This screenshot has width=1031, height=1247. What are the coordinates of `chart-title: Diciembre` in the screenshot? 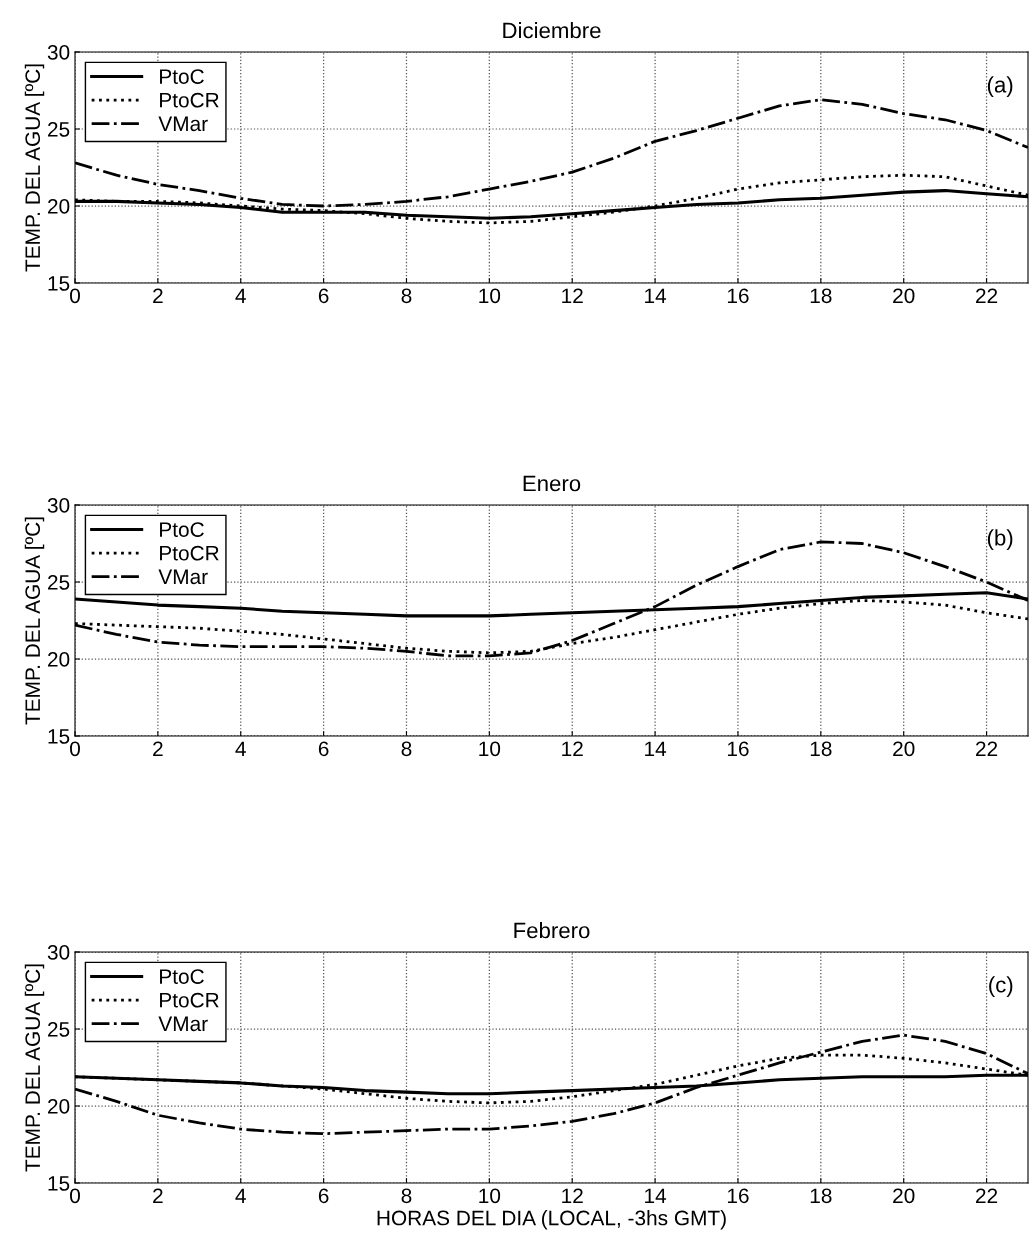 It's located at (552, 30).